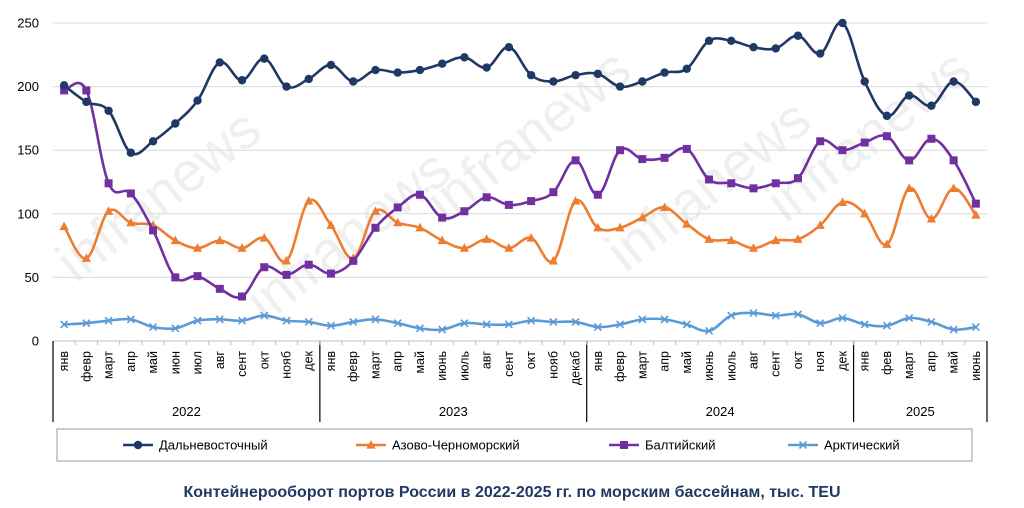 This screenshot has width=1024, height=508. Describe the element at coordinates (32, 277) in the screenshot. I see `y-tick-label: 50` at that location.